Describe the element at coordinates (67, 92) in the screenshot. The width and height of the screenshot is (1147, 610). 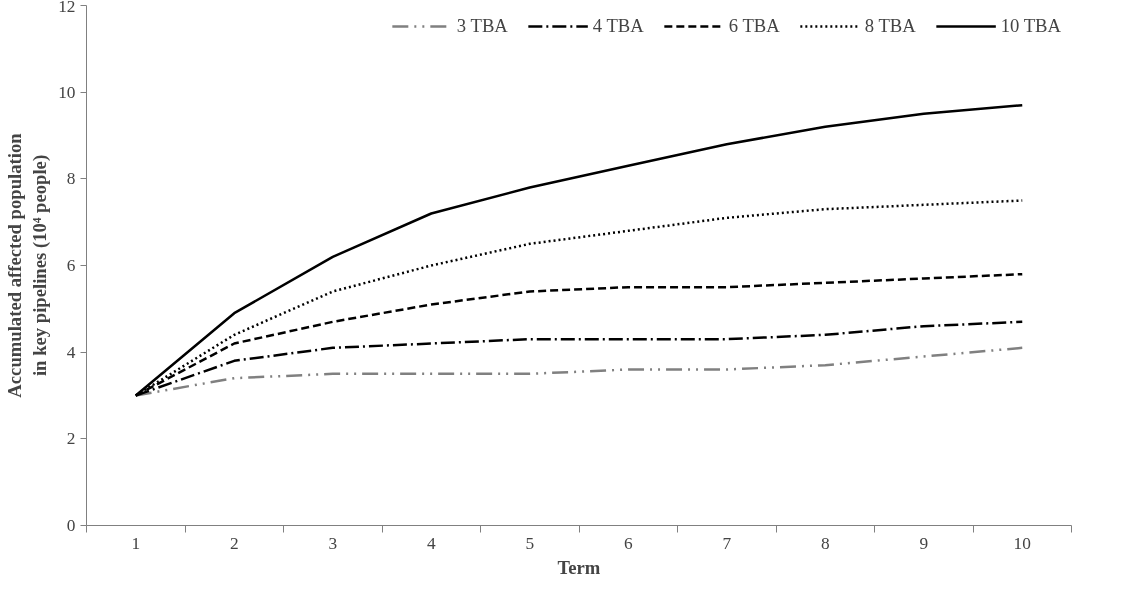
I see `y-tick-label: 10` at that location.